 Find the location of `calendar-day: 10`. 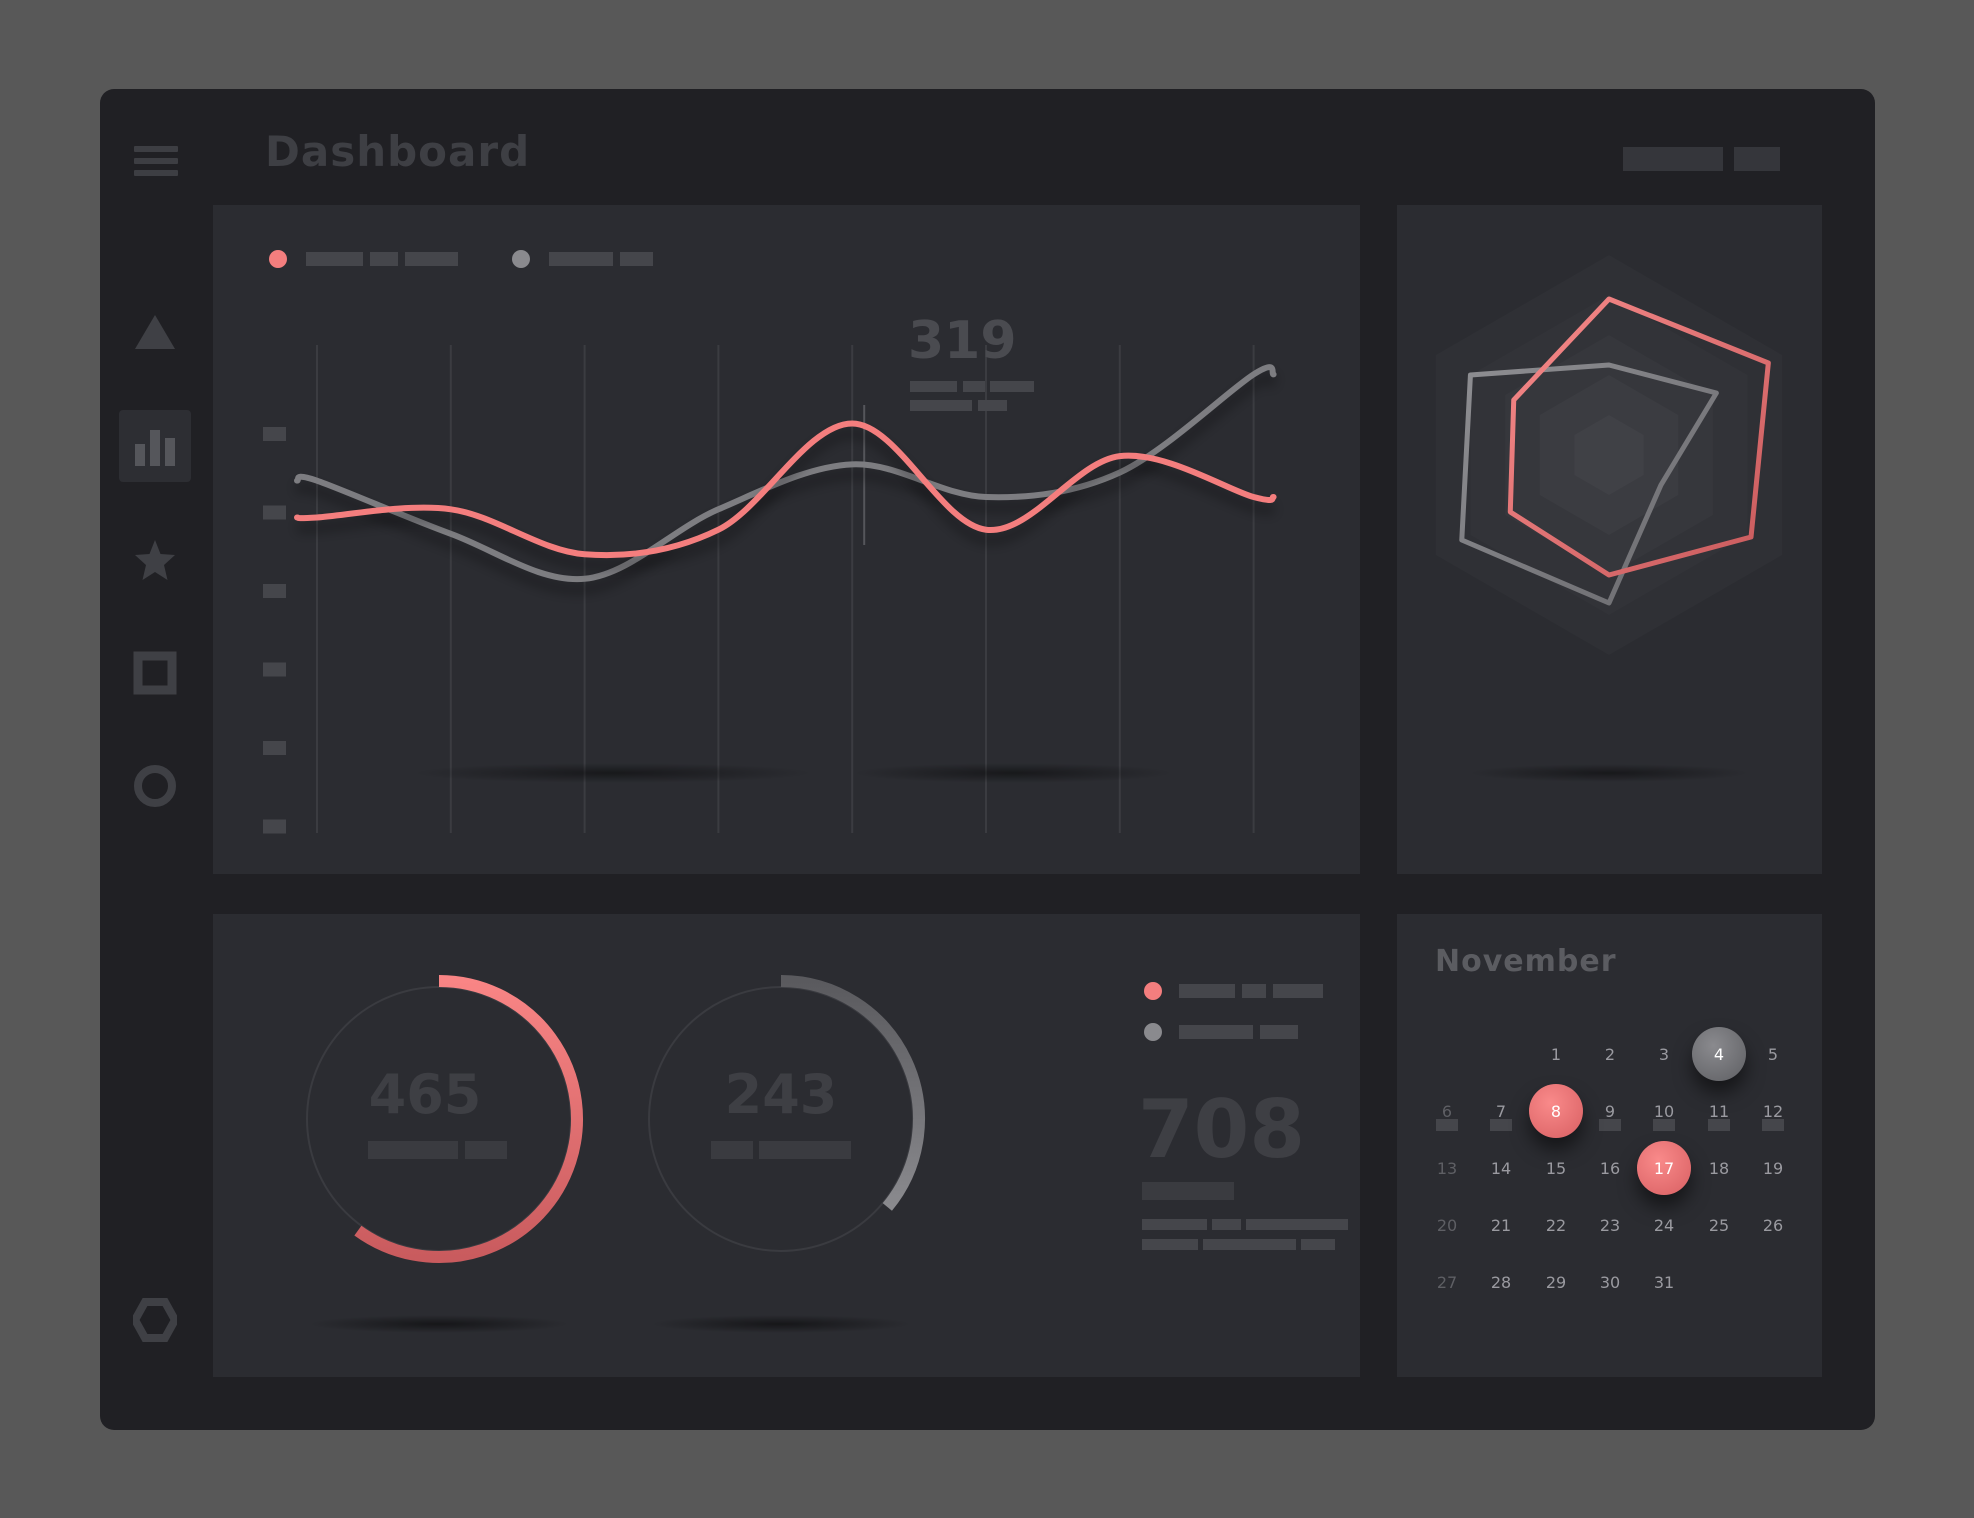

calendar-day: 10 is located at coordinates (1664, 1111).